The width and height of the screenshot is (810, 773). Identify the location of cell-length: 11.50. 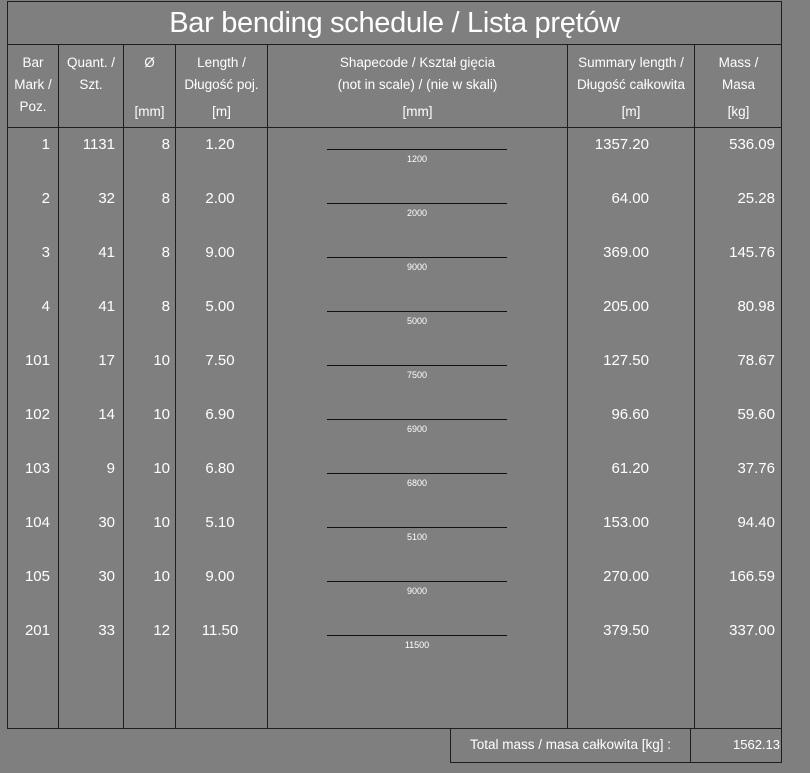
(220, 630).